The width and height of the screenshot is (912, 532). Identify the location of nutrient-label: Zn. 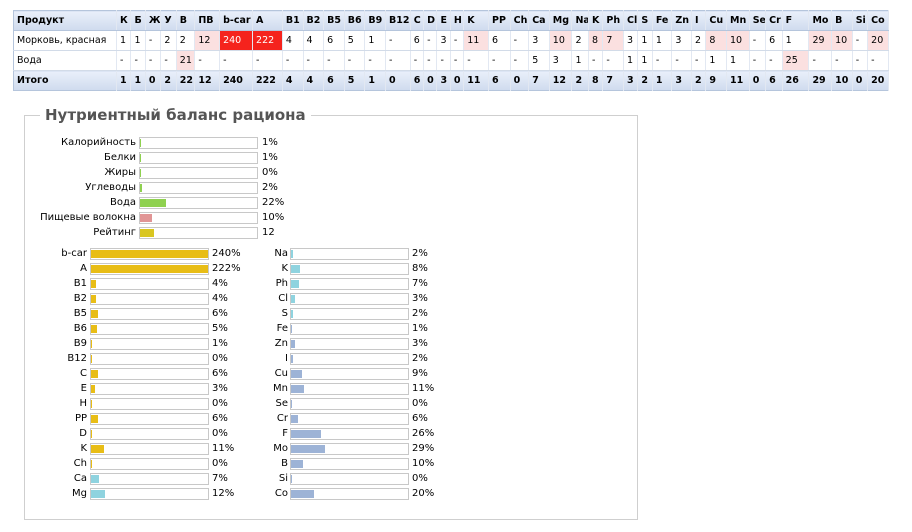
(281, 343).